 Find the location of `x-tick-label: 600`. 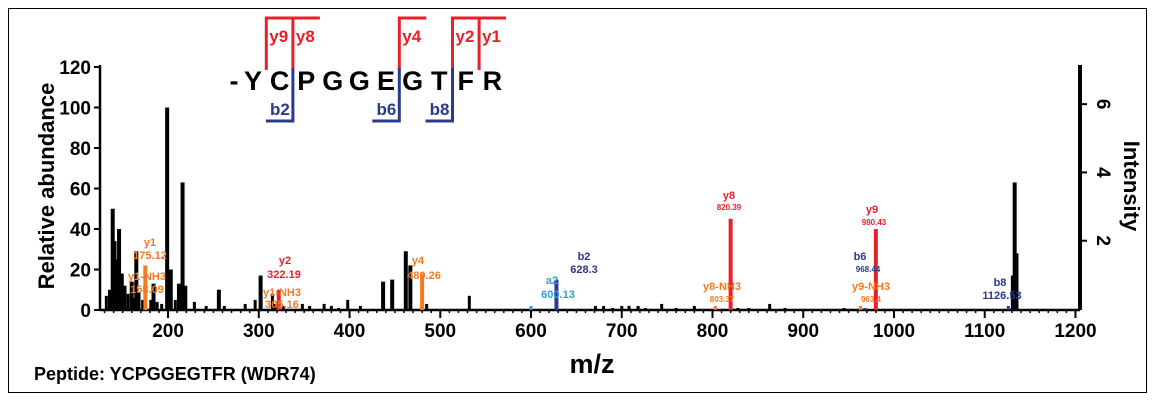

x-tick-label: 600 is located at coordinates (531, 331).